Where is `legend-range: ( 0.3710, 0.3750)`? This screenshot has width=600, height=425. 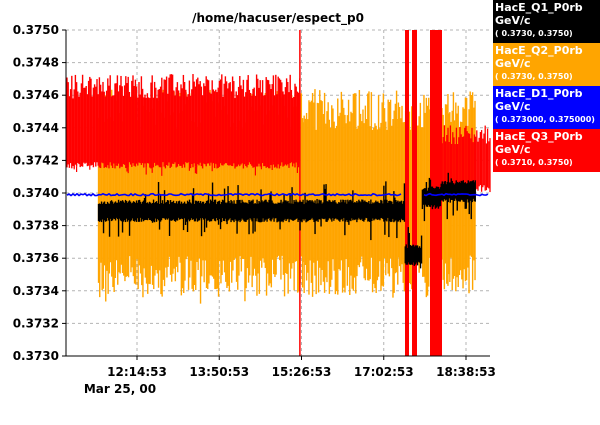 legend-range: ( 0.3710, 0.3750) is located at coordinates (534, 162).